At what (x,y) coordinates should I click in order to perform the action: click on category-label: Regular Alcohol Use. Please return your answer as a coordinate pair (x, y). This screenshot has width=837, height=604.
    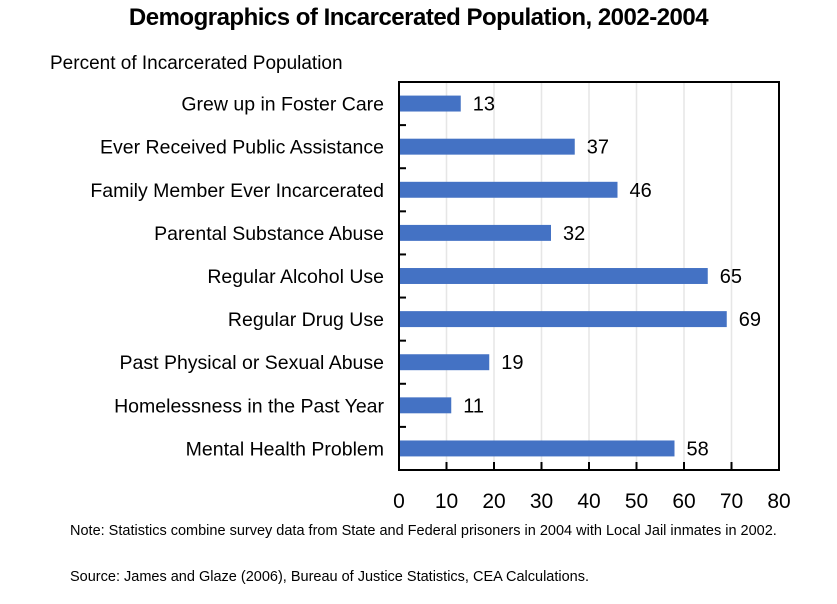
    Looking at the image, I should click on (295, 277).